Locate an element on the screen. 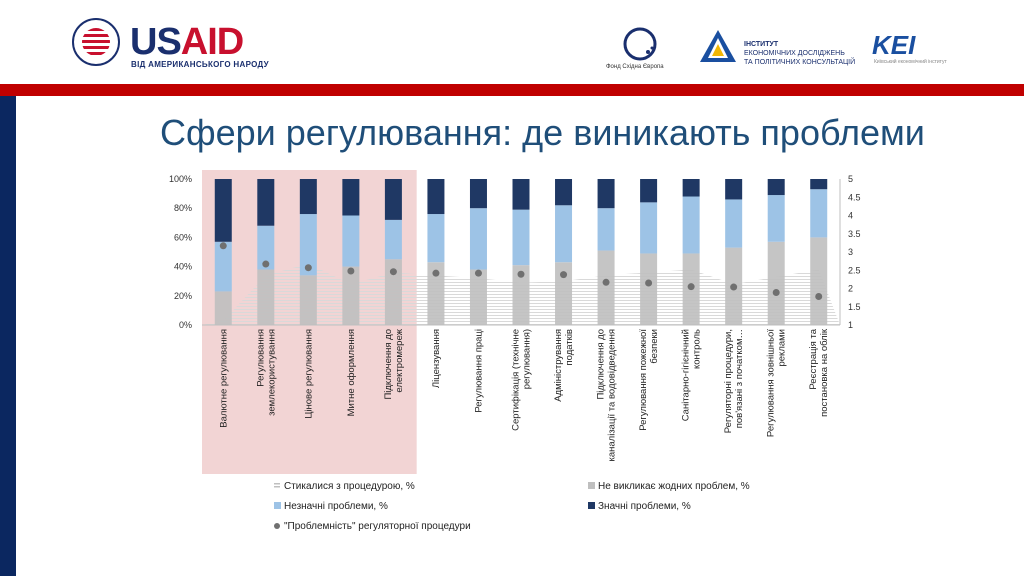 This screenshot has width=1024, height=576. legend-label: Незначні проблеми, % is located at coordinates (336, 506).